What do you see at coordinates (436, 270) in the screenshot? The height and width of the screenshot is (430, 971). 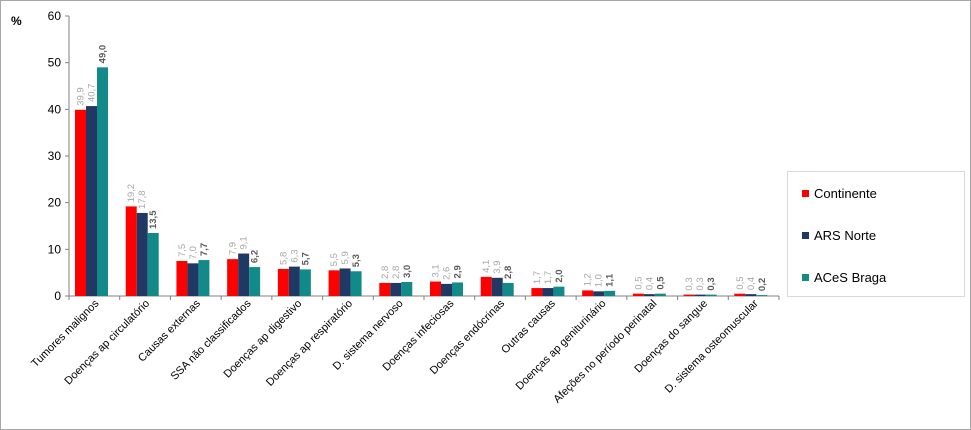 I see `data-label: 3,1` at bounding box center [436, 270].